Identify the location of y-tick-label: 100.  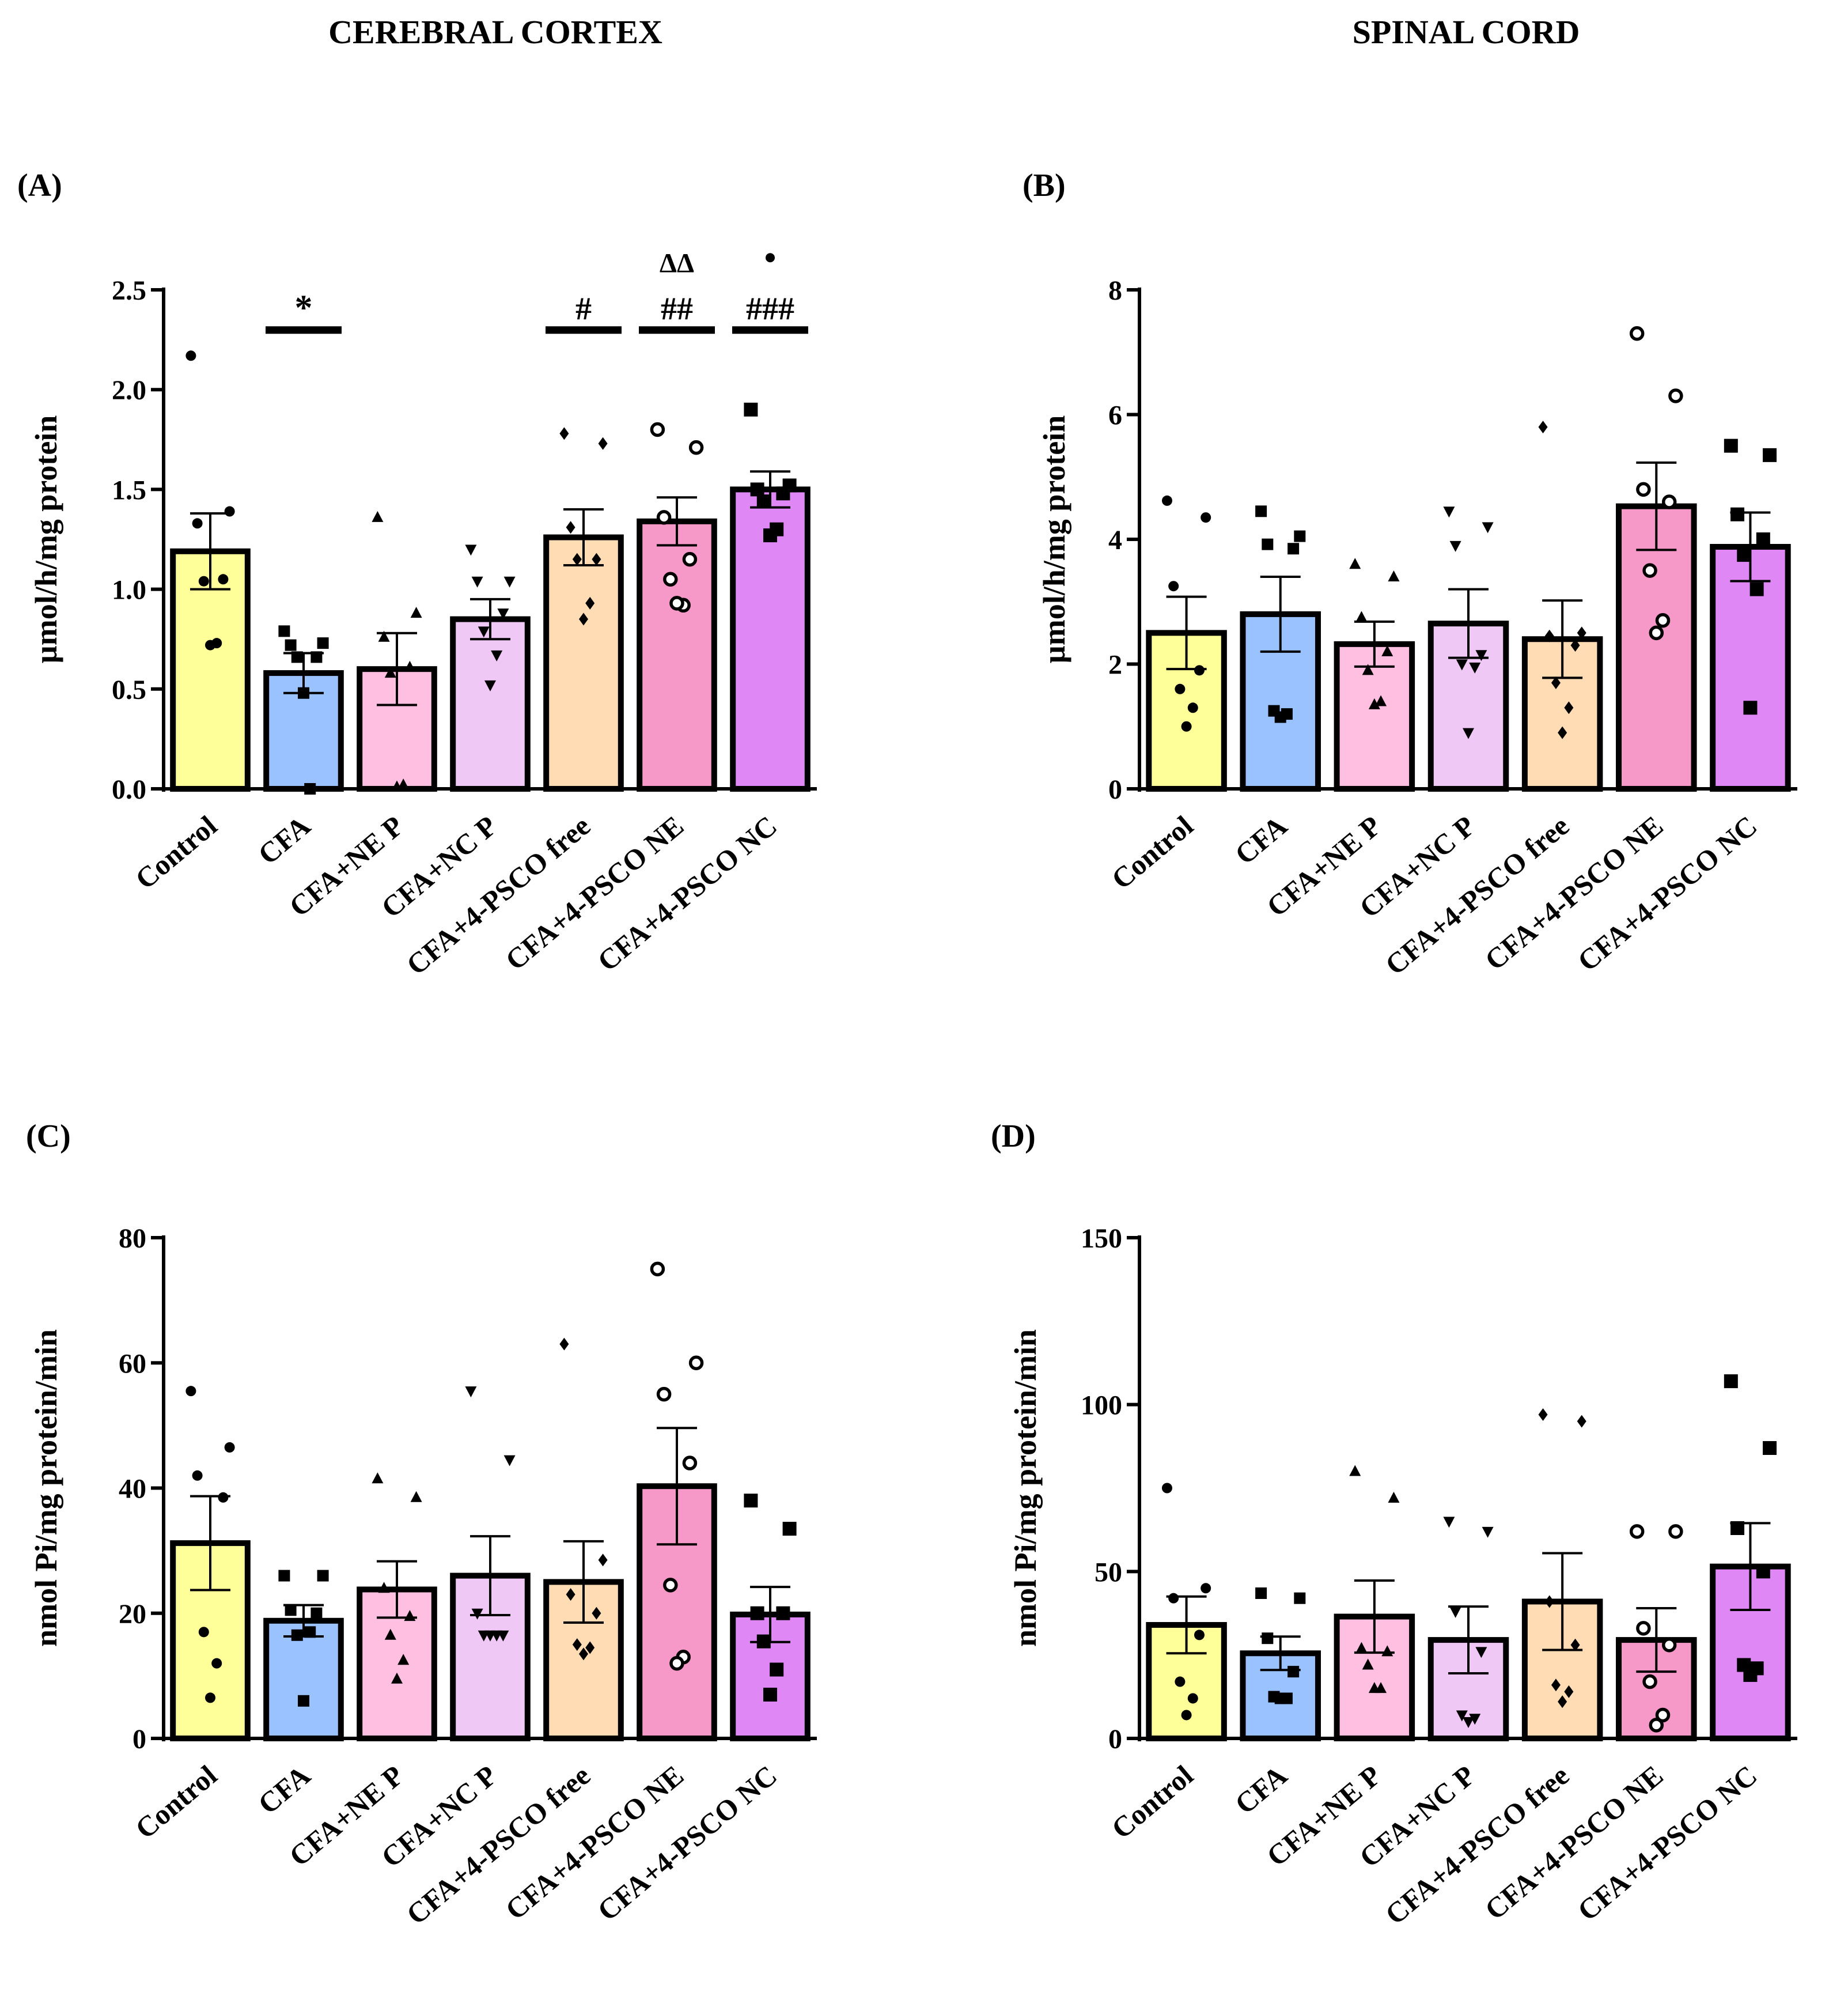
(1101, 1405).